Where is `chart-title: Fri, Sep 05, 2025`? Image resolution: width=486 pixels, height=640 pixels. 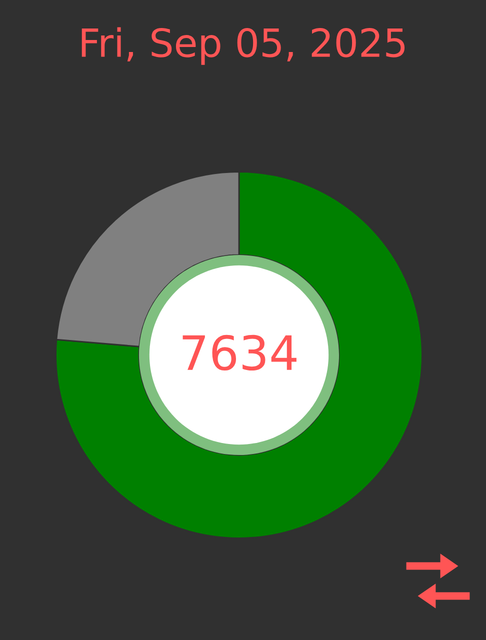
chart-title: Fri, Sep 05, 2025 is located at coordinates (243, 46).